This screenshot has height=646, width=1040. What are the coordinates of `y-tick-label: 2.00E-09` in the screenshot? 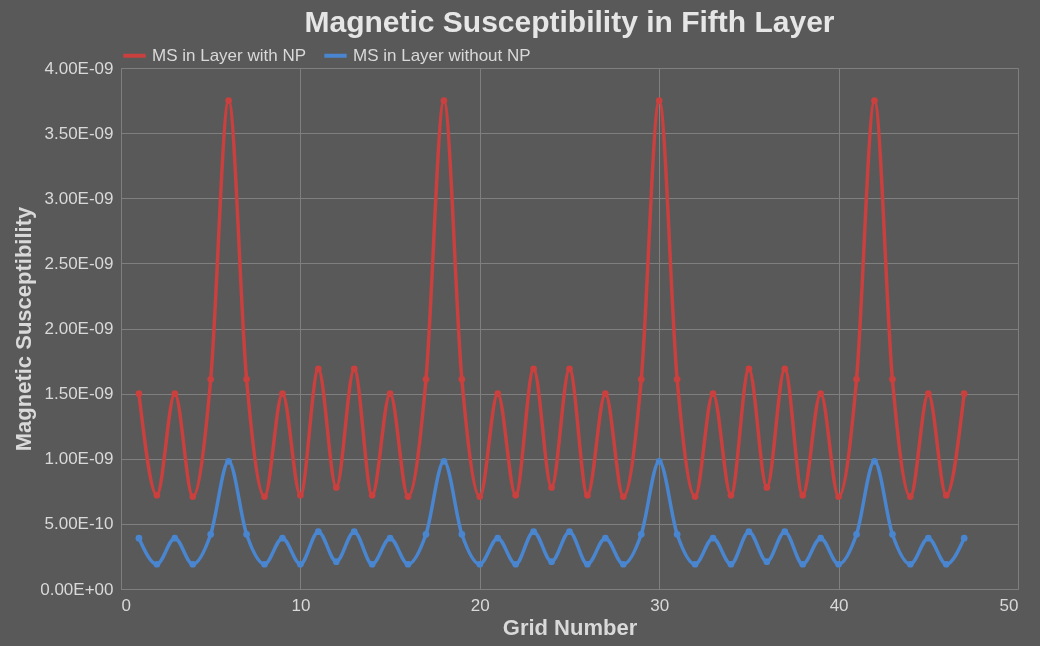 It's located at (79, 328).